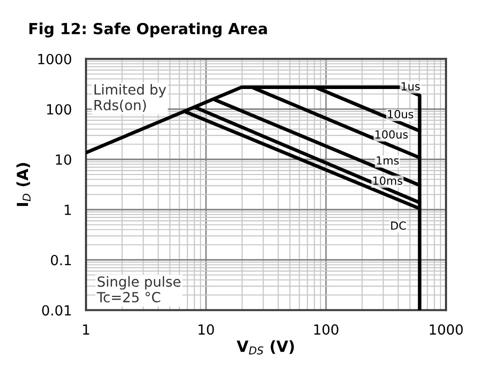 This screenshot has width=500, height=375. Describe the element at coordinates (86, 329) in the screenshot. I see `x-tick-label: 1` at that location.